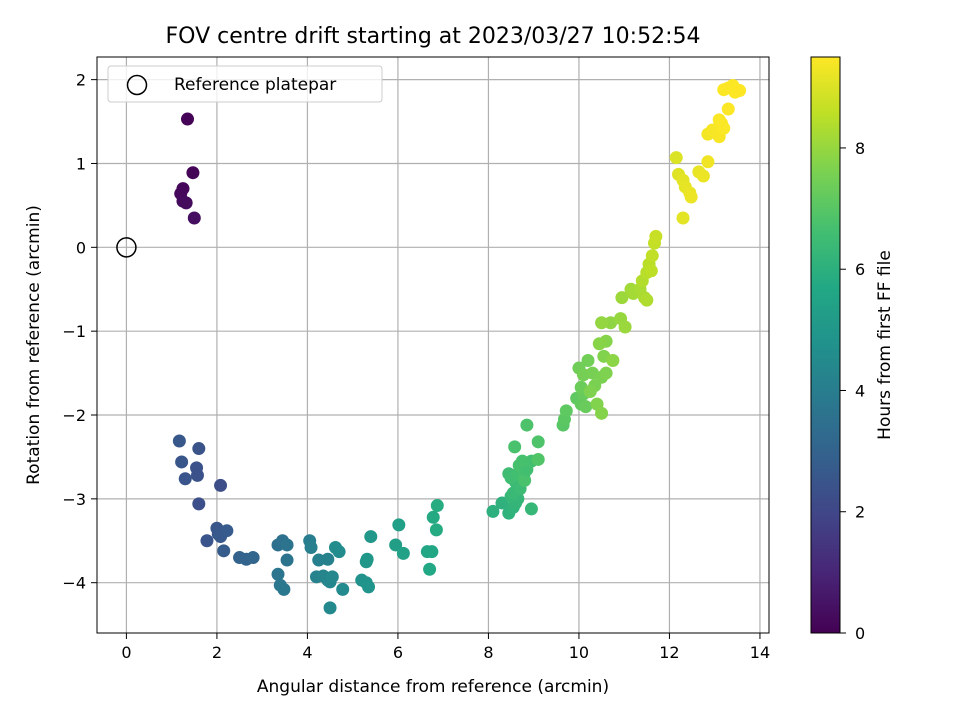 The height and width of the screenshot is (720, 960). What do you see at coordinates (34, 345) in the screenshot?
I see `y-axis-label: Rotation from reference (arcmin)` at bounding box center [34, 345].